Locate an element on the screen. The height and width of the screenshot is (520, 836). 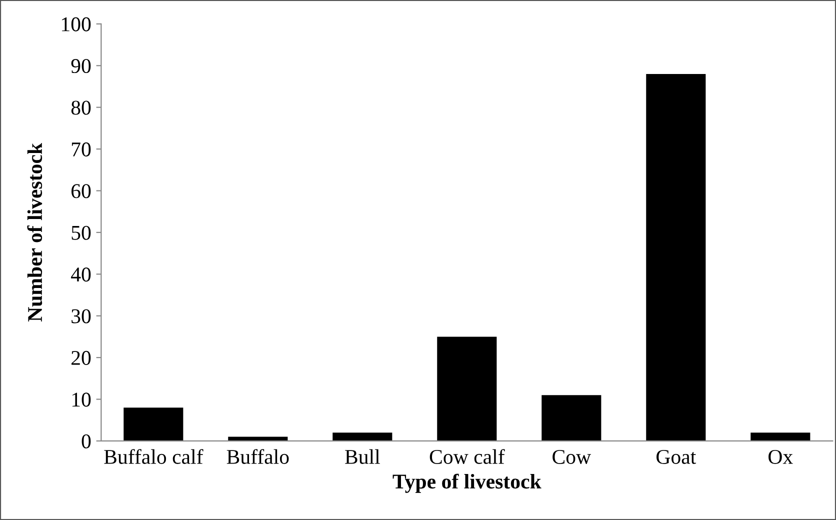
y-tick-label: 10 is located at coordinates (81, 399).